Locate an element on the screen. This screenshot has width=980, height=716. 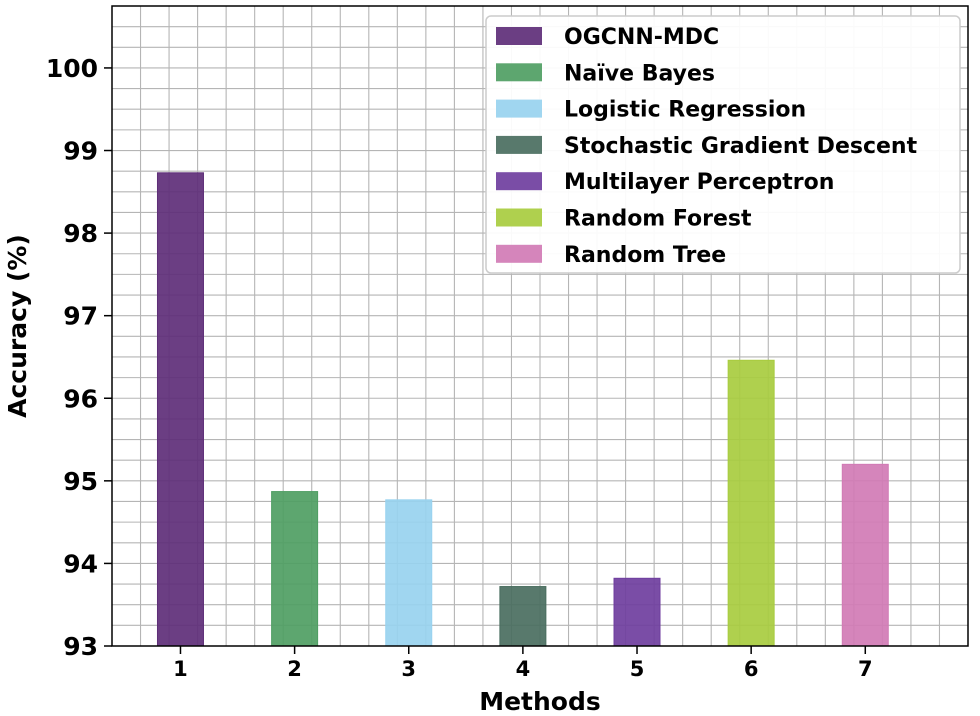
legend-label: OGCNN-MDC is located at coordinates (641, 37).